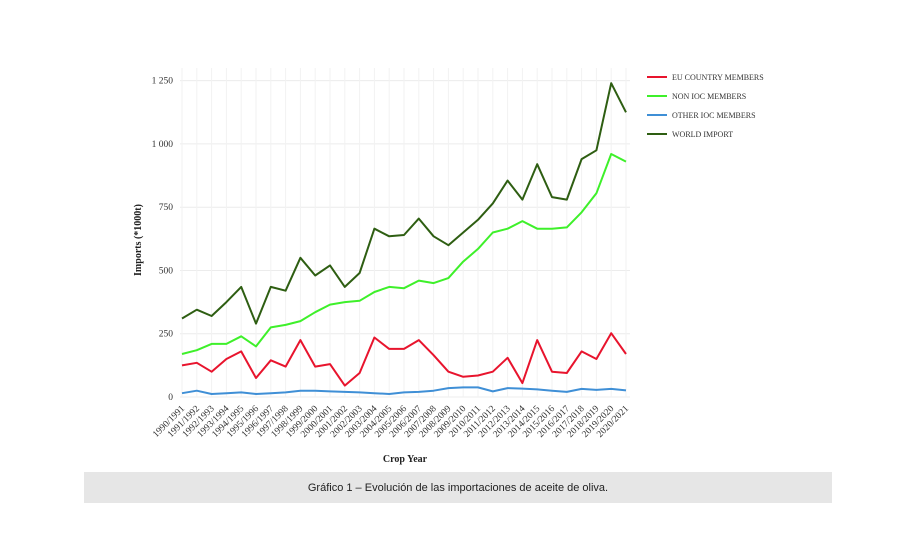 This screenshot has height=559, width=900. What do you see at coordinates (405, 459) in the screenshot?
I see `x-axis-title: Crop Year` at bounding box center [405, 459].